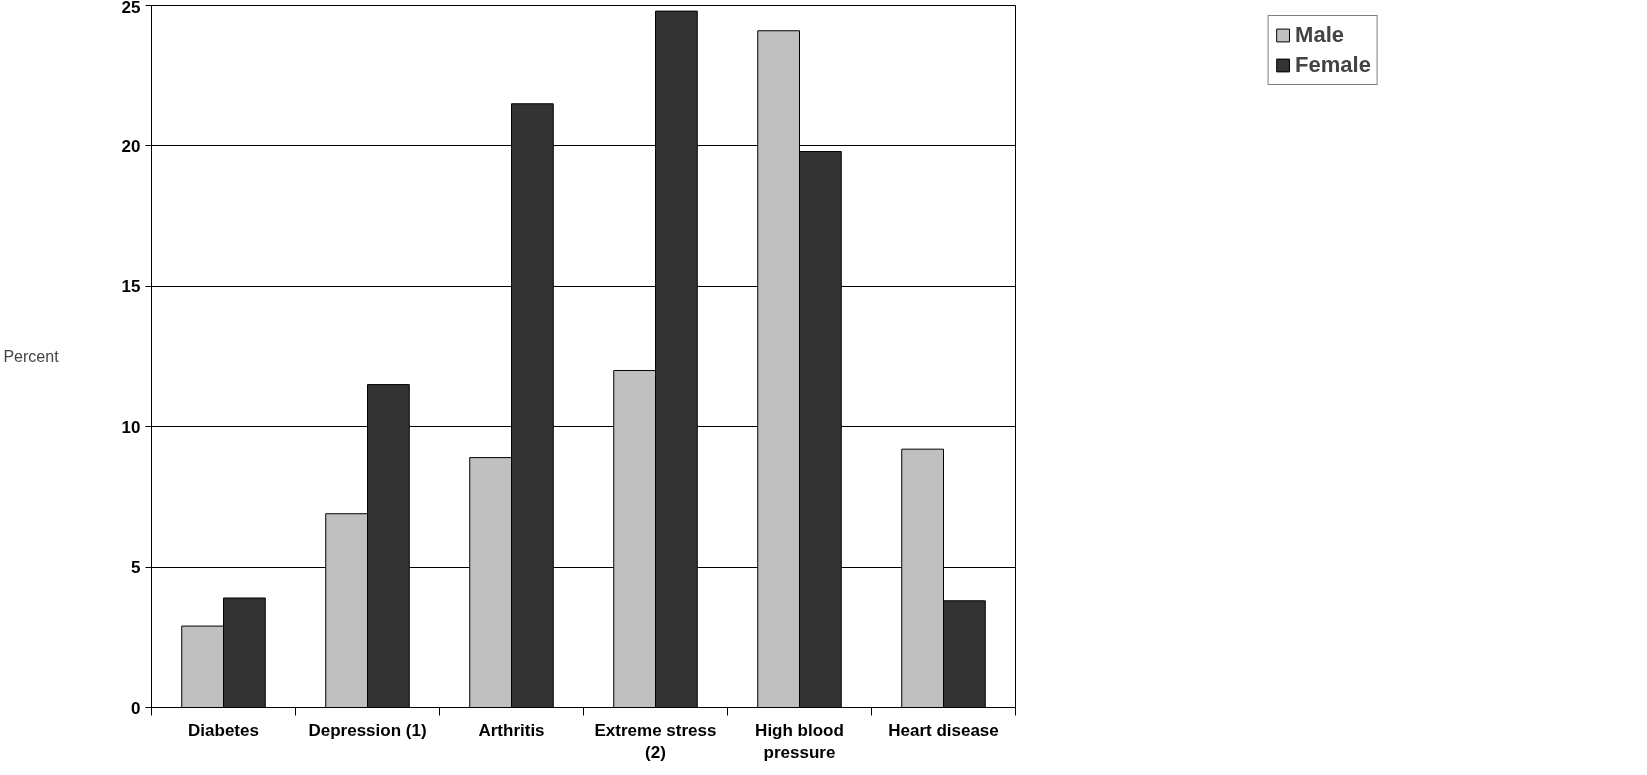 The image size is (1647, 775). Describe the element at coordinates (223, 730) in the screenshot. I see `x-tick-label: Diabetes` at that location.